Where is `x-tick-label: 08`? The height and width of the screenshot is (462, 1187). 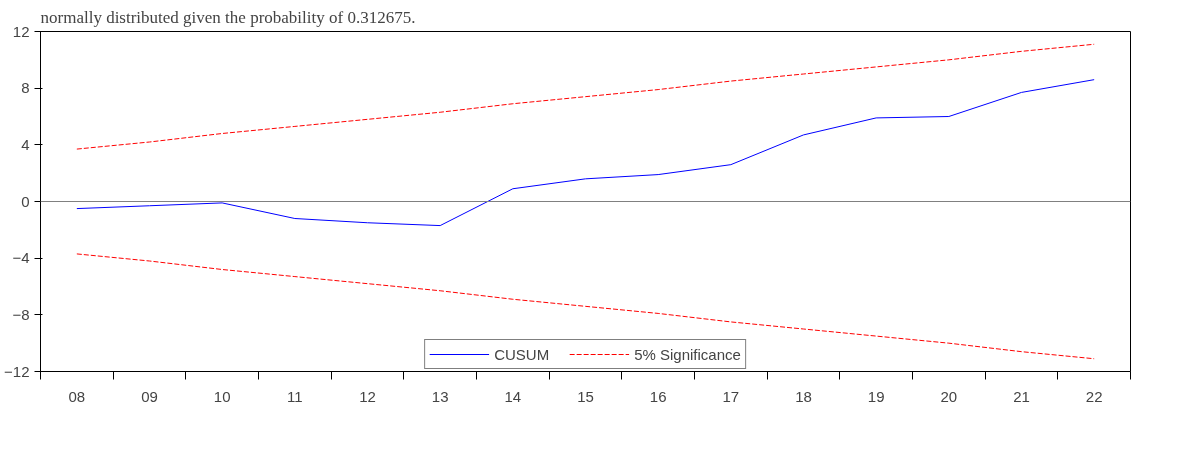 x-tick-label: 08 is located at coordinates (77, 396).